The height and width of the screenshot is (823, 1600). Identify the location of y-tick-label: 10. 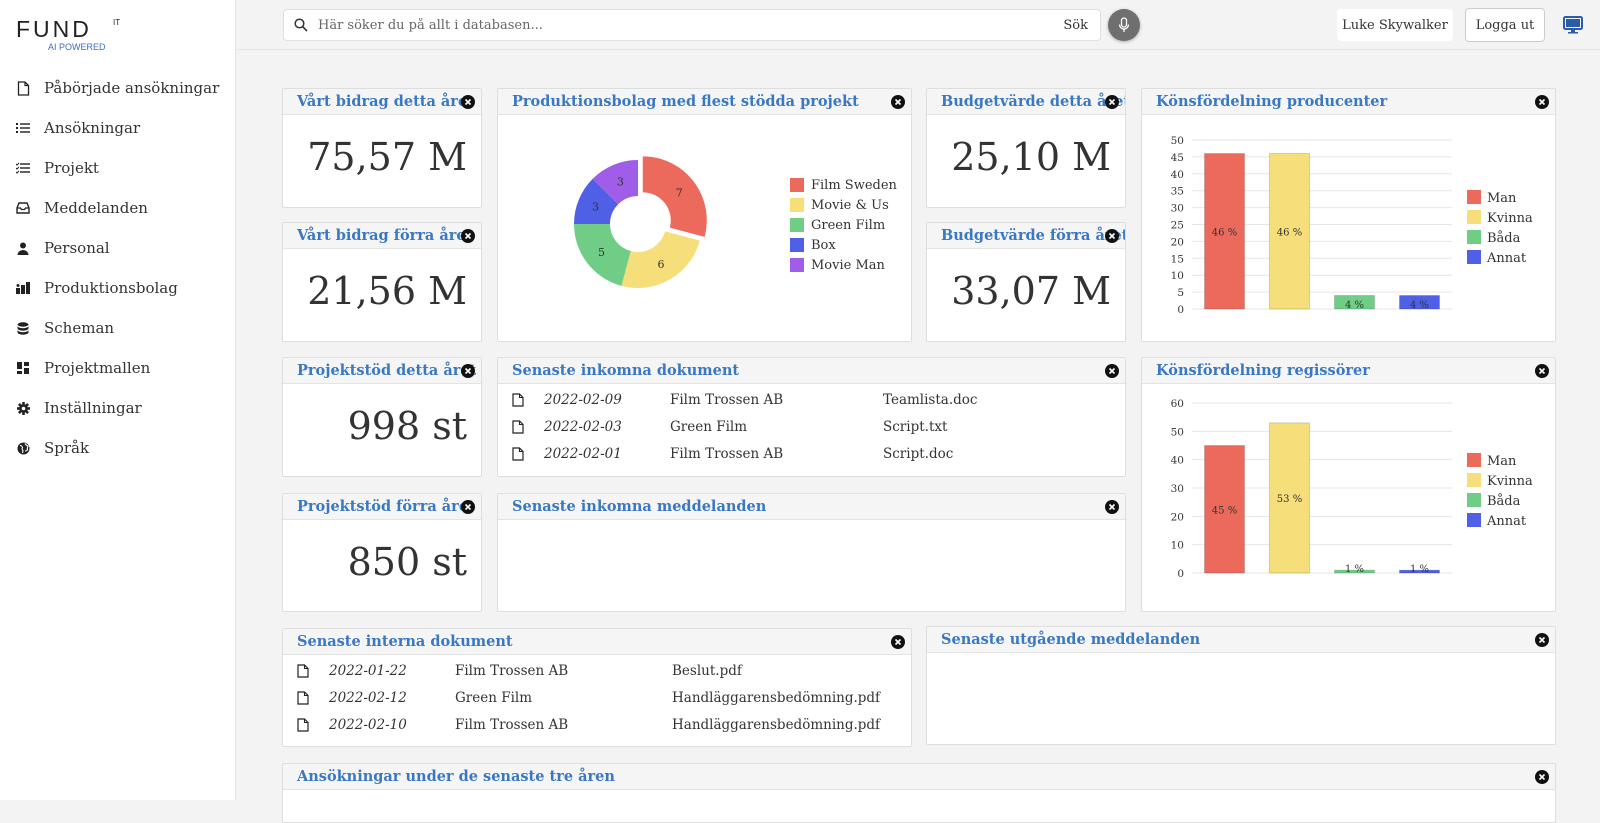
(1177, 276).